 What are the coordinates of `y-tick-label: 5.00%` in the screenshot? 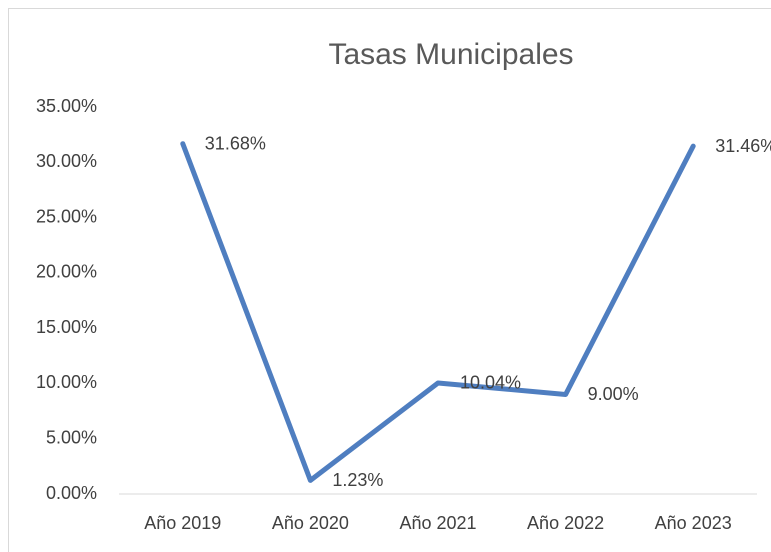 It's located at (71, 437).